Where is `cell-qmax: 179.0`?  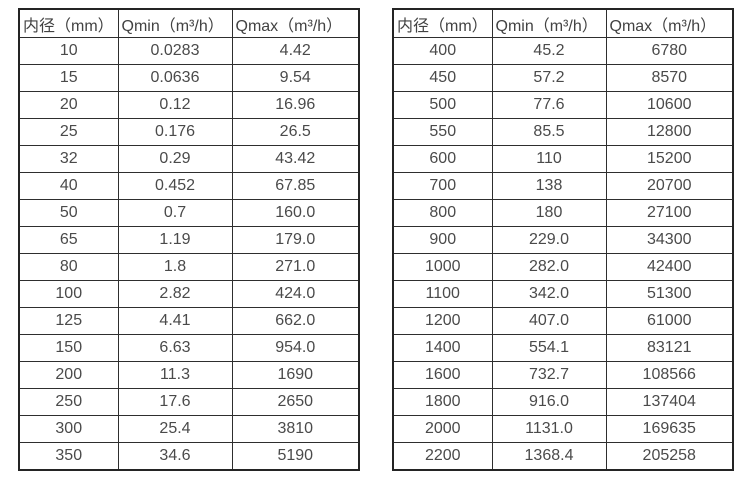 cell-qmax: 179.0 is located at coordinates (295, 240).